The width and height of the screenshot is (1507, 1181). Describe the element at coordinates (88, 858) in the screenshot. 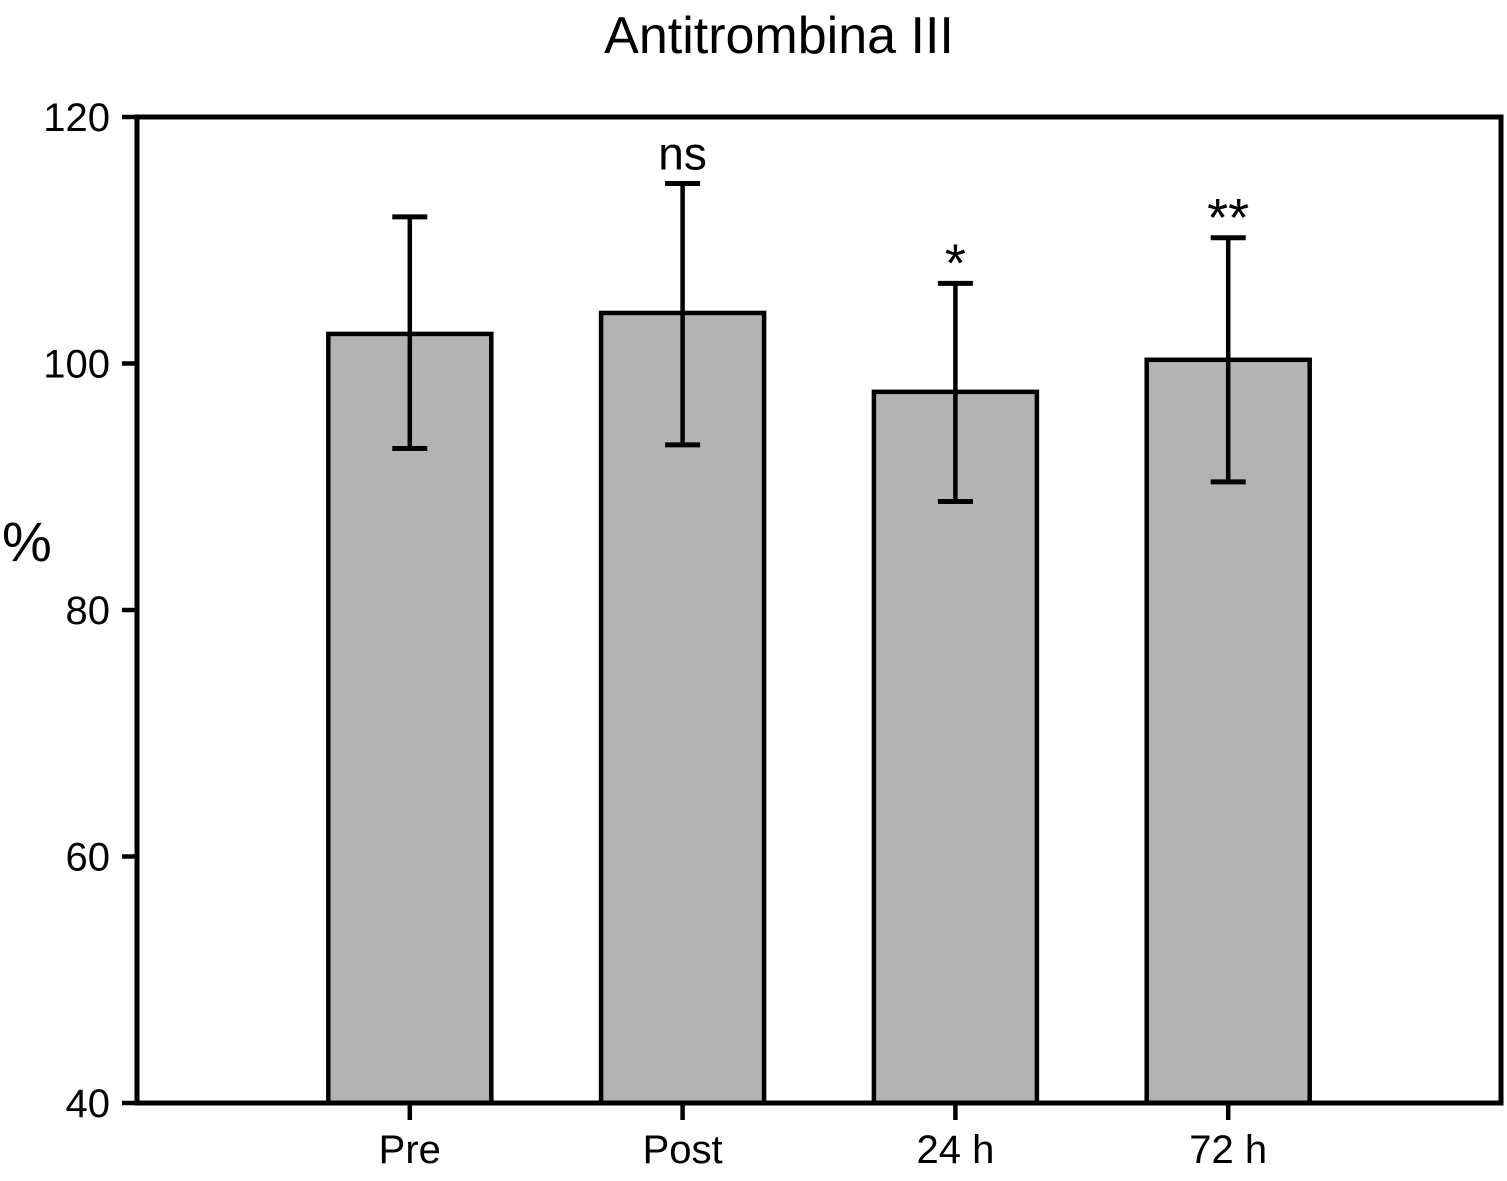

I see `y-tick-label: 60` at that location.